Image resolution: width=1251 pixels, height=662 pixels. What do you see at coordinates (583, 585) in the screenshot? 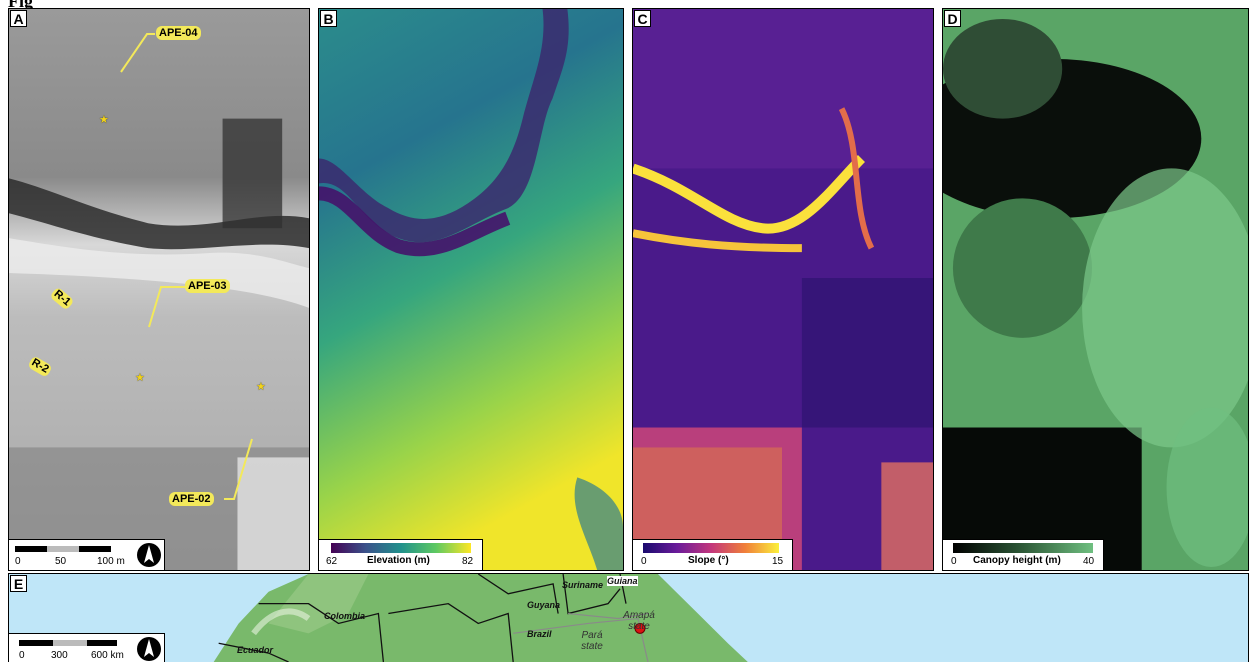
I see `country-suriname: Suriname` at bounding box center [583, 585].